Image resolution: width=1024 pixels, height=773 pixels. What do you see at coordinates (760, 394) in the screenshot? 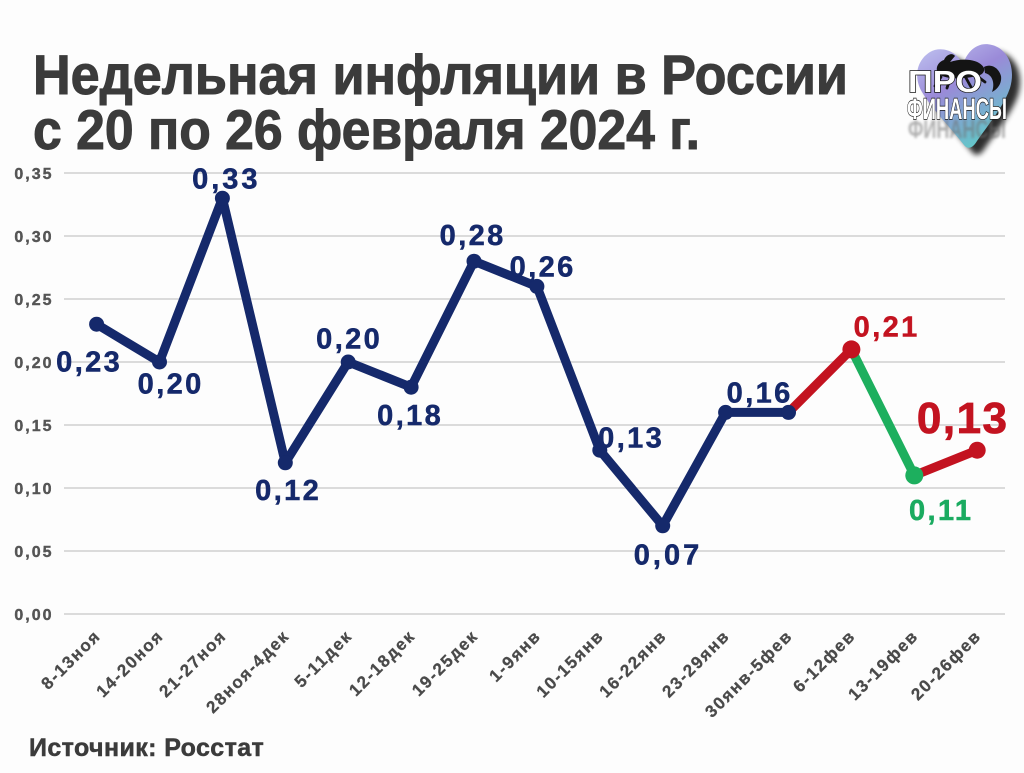
I see `svg-text: 0,16` at bounding box center [760, 394].